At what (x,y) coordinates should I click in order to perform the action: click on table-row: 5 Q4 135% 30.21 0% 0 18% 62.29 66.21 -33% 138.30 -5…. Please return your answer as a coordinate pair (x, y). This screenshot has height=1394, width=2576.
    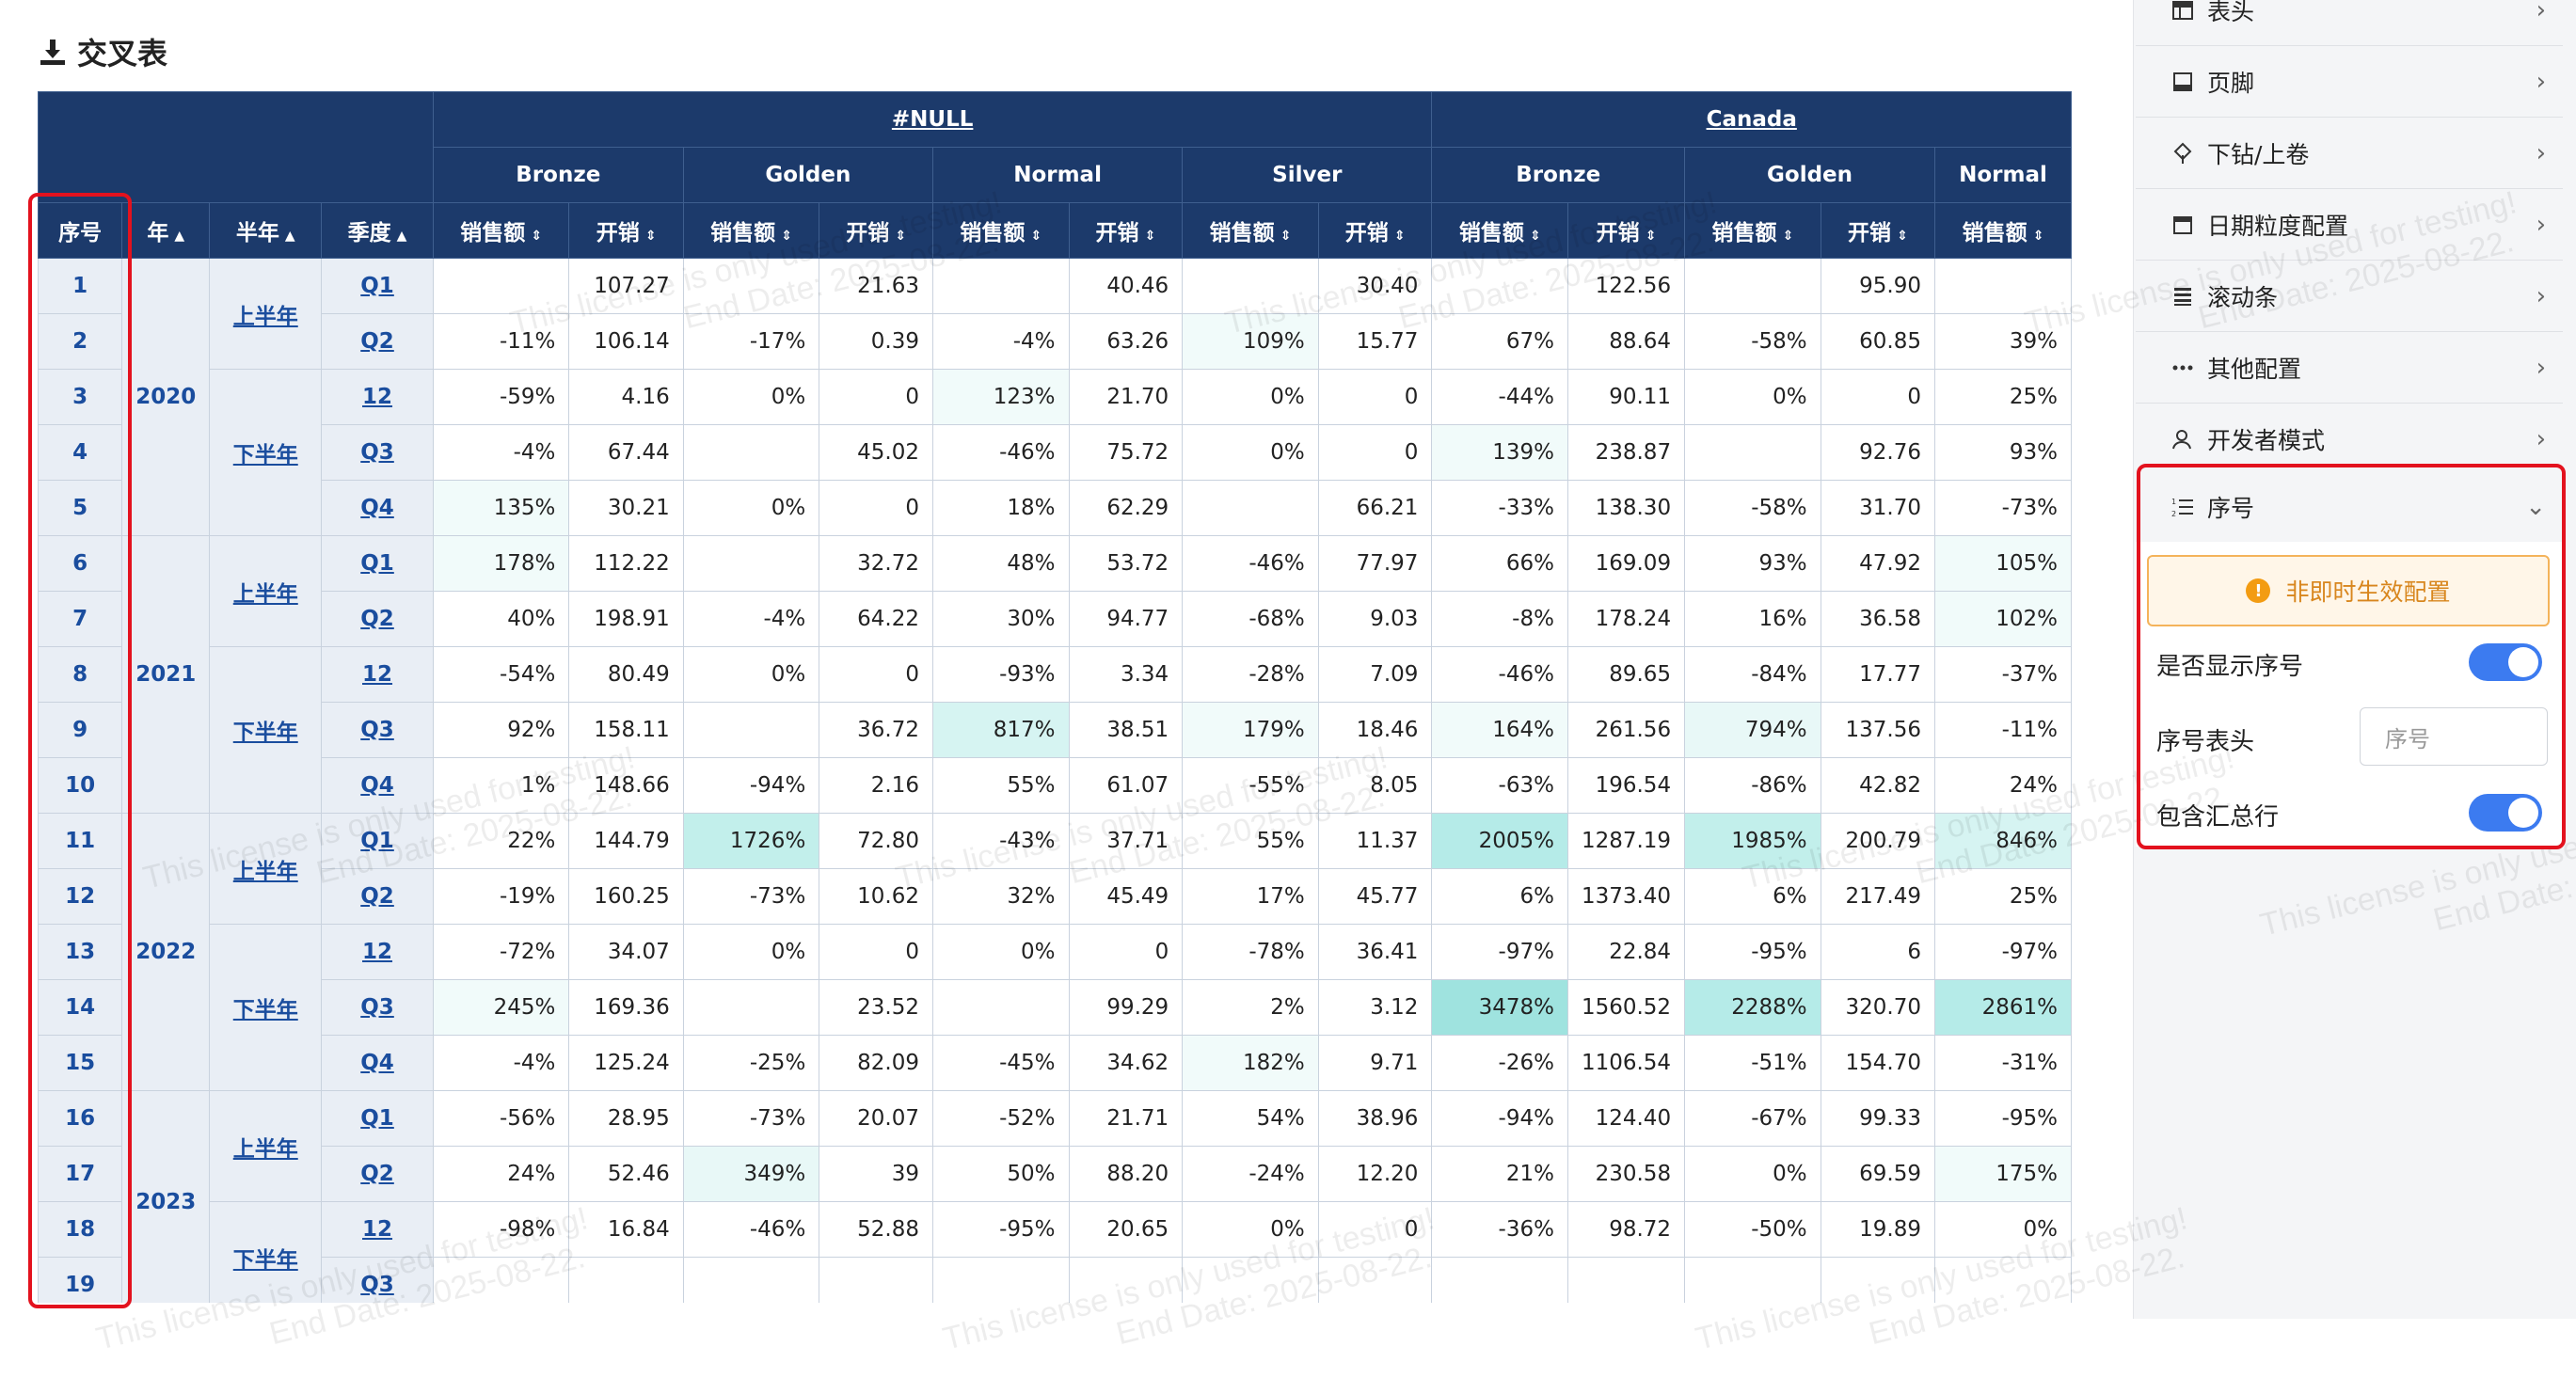
    Looking at the image, I should click on (1055, 508).